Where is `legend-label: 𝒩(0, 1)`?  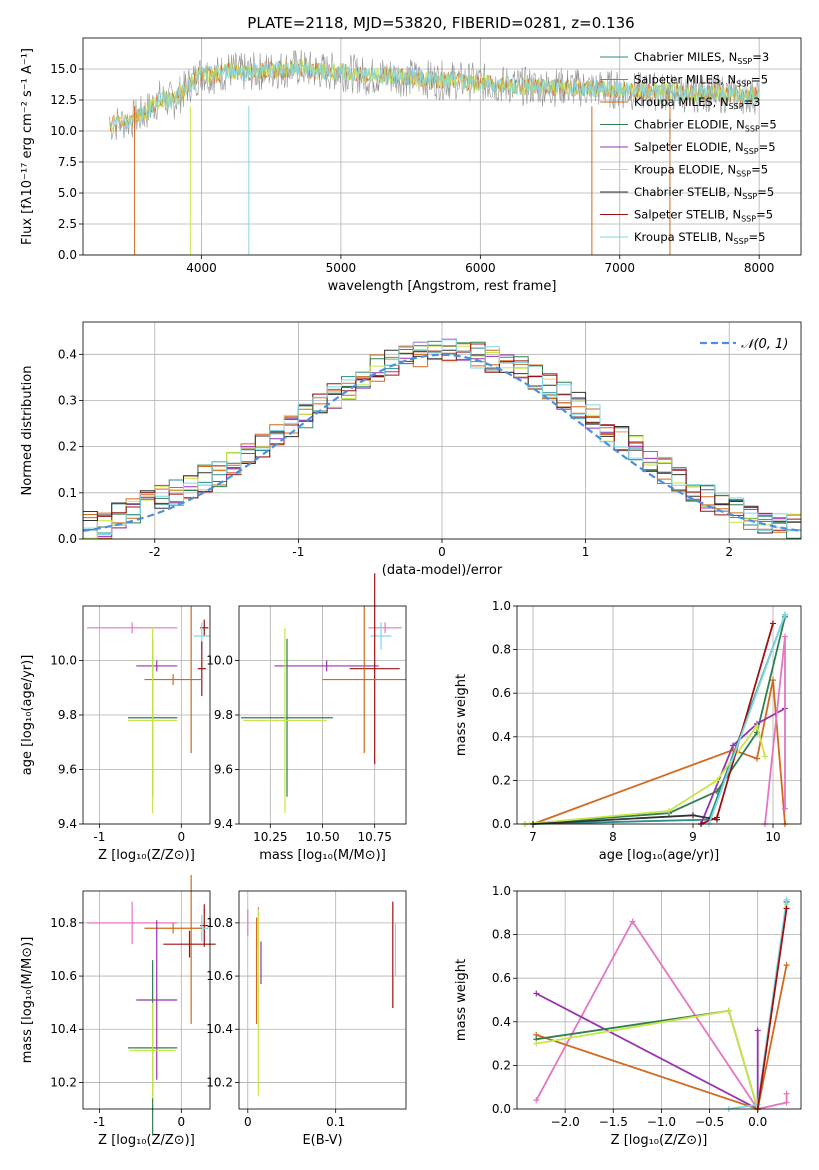
legend-label: 𝒩(0, 1) is located at coordinates (764, 344).